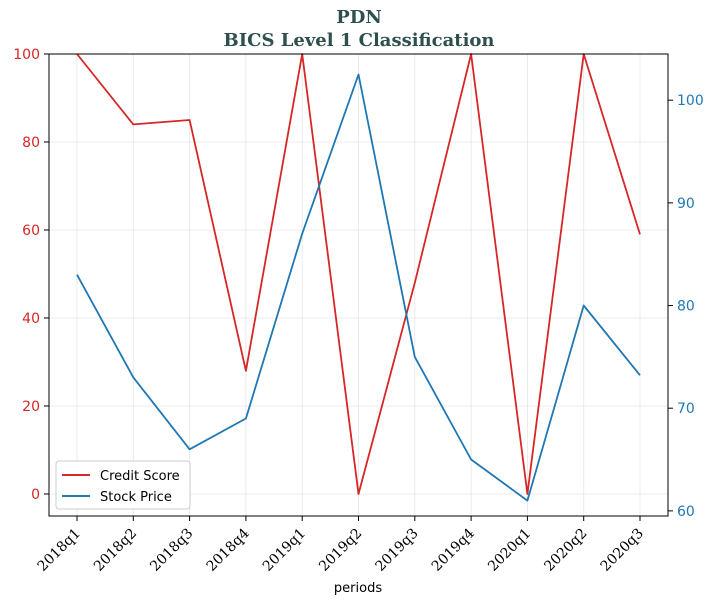 This screenshot has width=717, height=605. Describe the element at coordinates (171, 550) in the screenshot. I see `x-tick-label: 2018q3` at that location.